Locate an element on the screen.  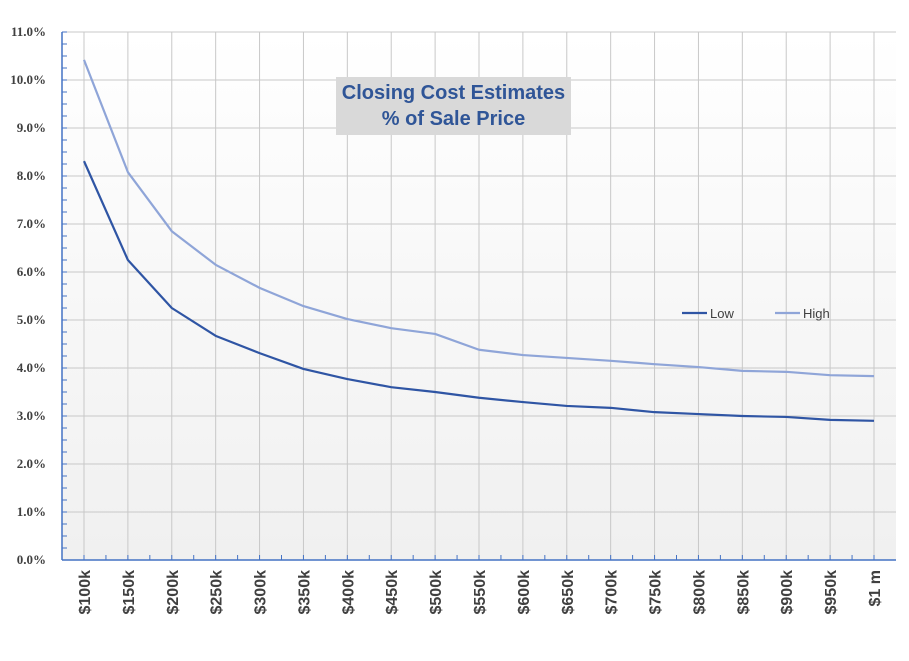
chart-title-line-2: % of Sale Price is located at coordinates (453, 119).